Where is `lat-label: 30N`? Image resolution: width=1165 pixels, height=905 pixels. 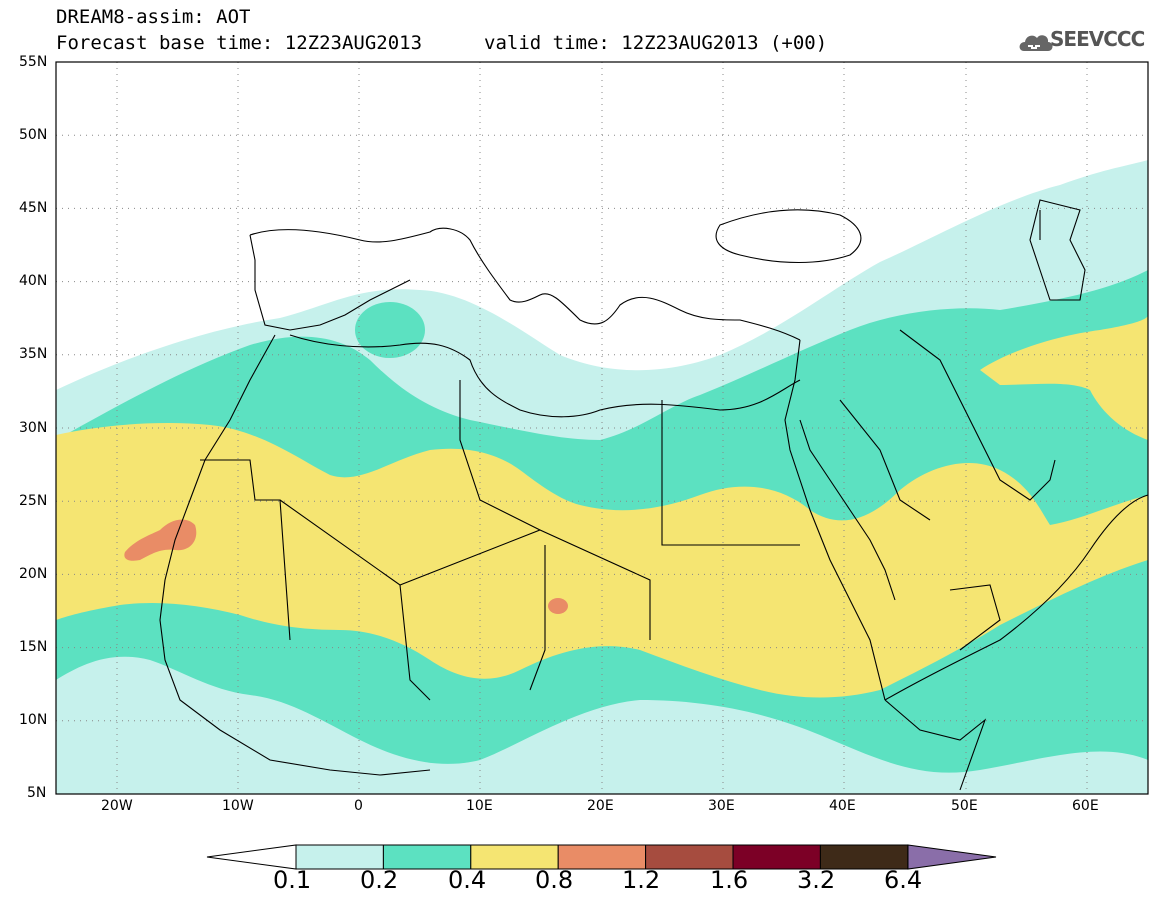 lat-label: 30N is located at coordinates (33, 428).